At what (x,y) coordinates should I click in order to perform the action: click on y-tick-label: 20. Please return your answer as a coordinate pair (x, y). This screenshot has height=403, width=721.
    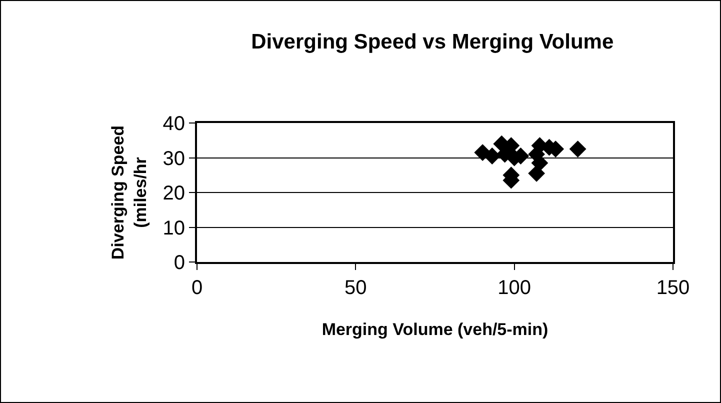
    Looking at the image, I should click on (173, 193).